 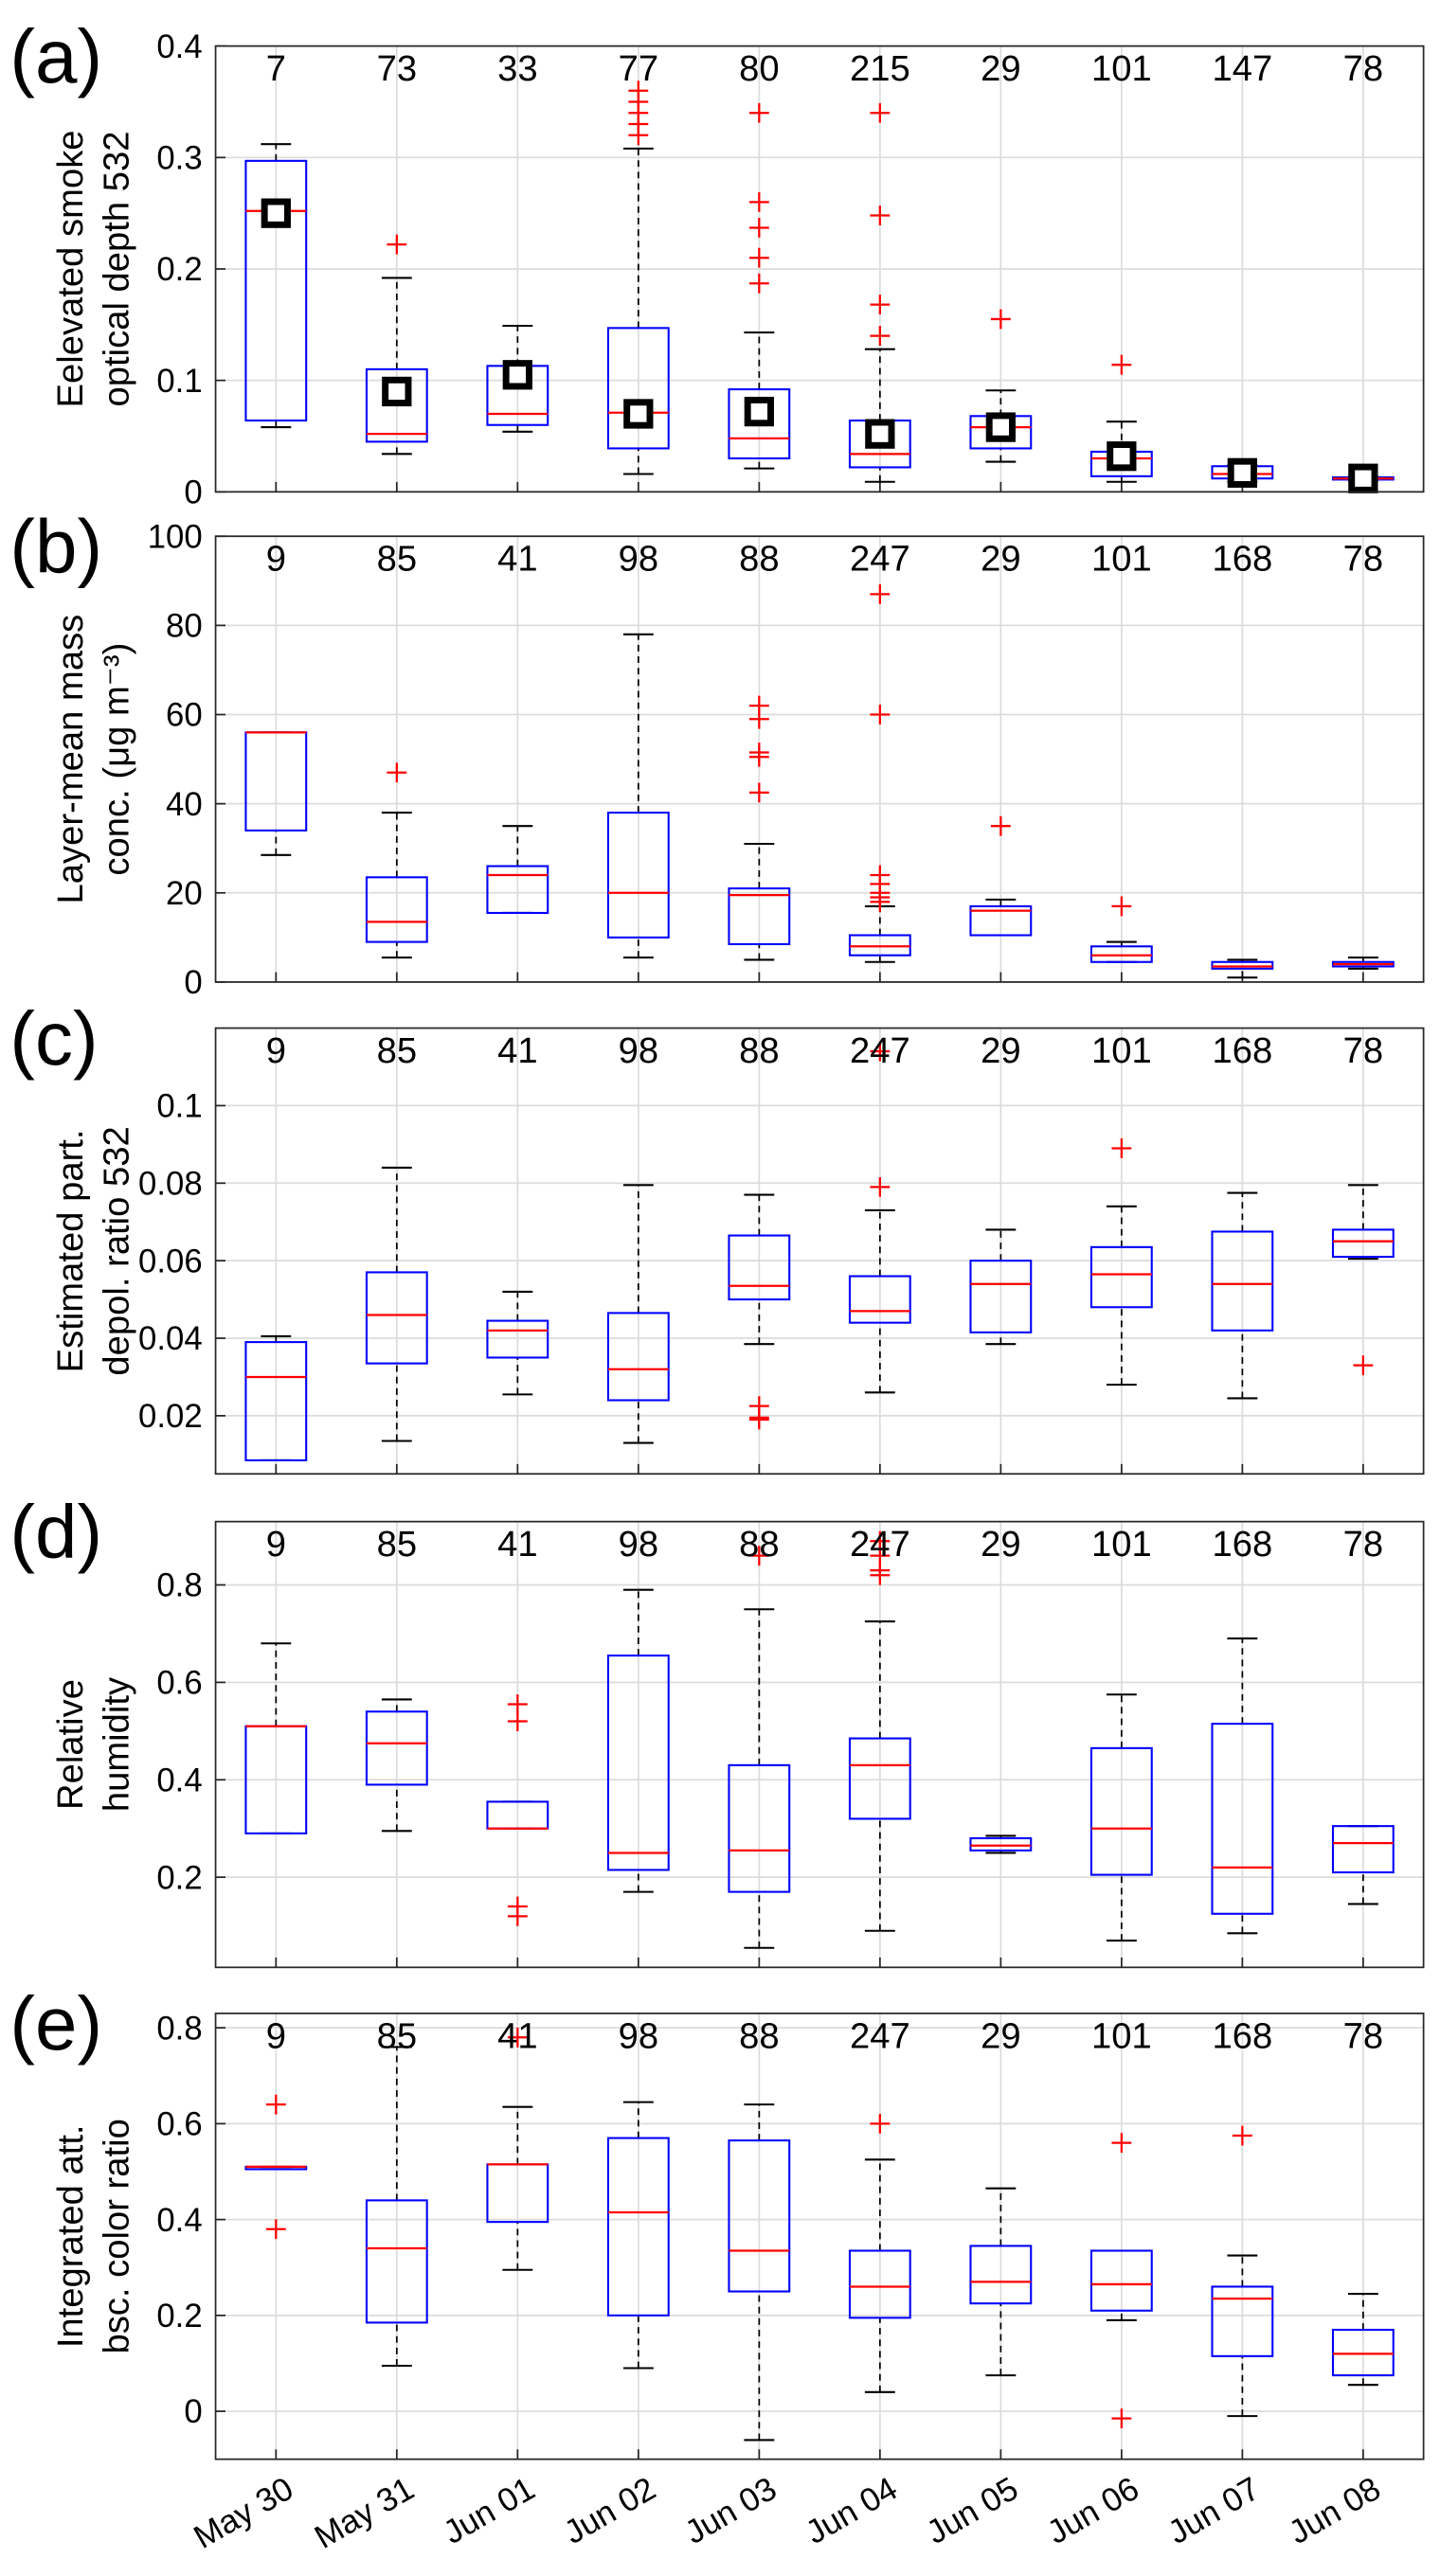 What do you see at coordinates (179, 382) in the screenshot?
I see `y-tick-label: 0.1` at bounding box center [179, 382].